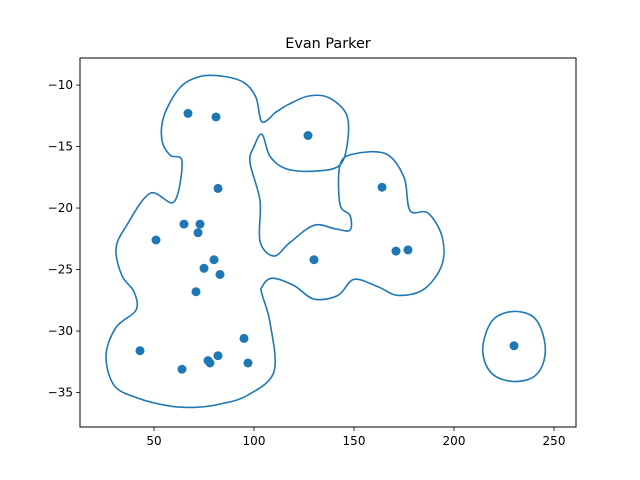 This screenshot has height=480, width=640. What do you see at coordinates (60, 270) in the screenshot?
I see `y-tick-label: −25` at bounding box center [60, 270].